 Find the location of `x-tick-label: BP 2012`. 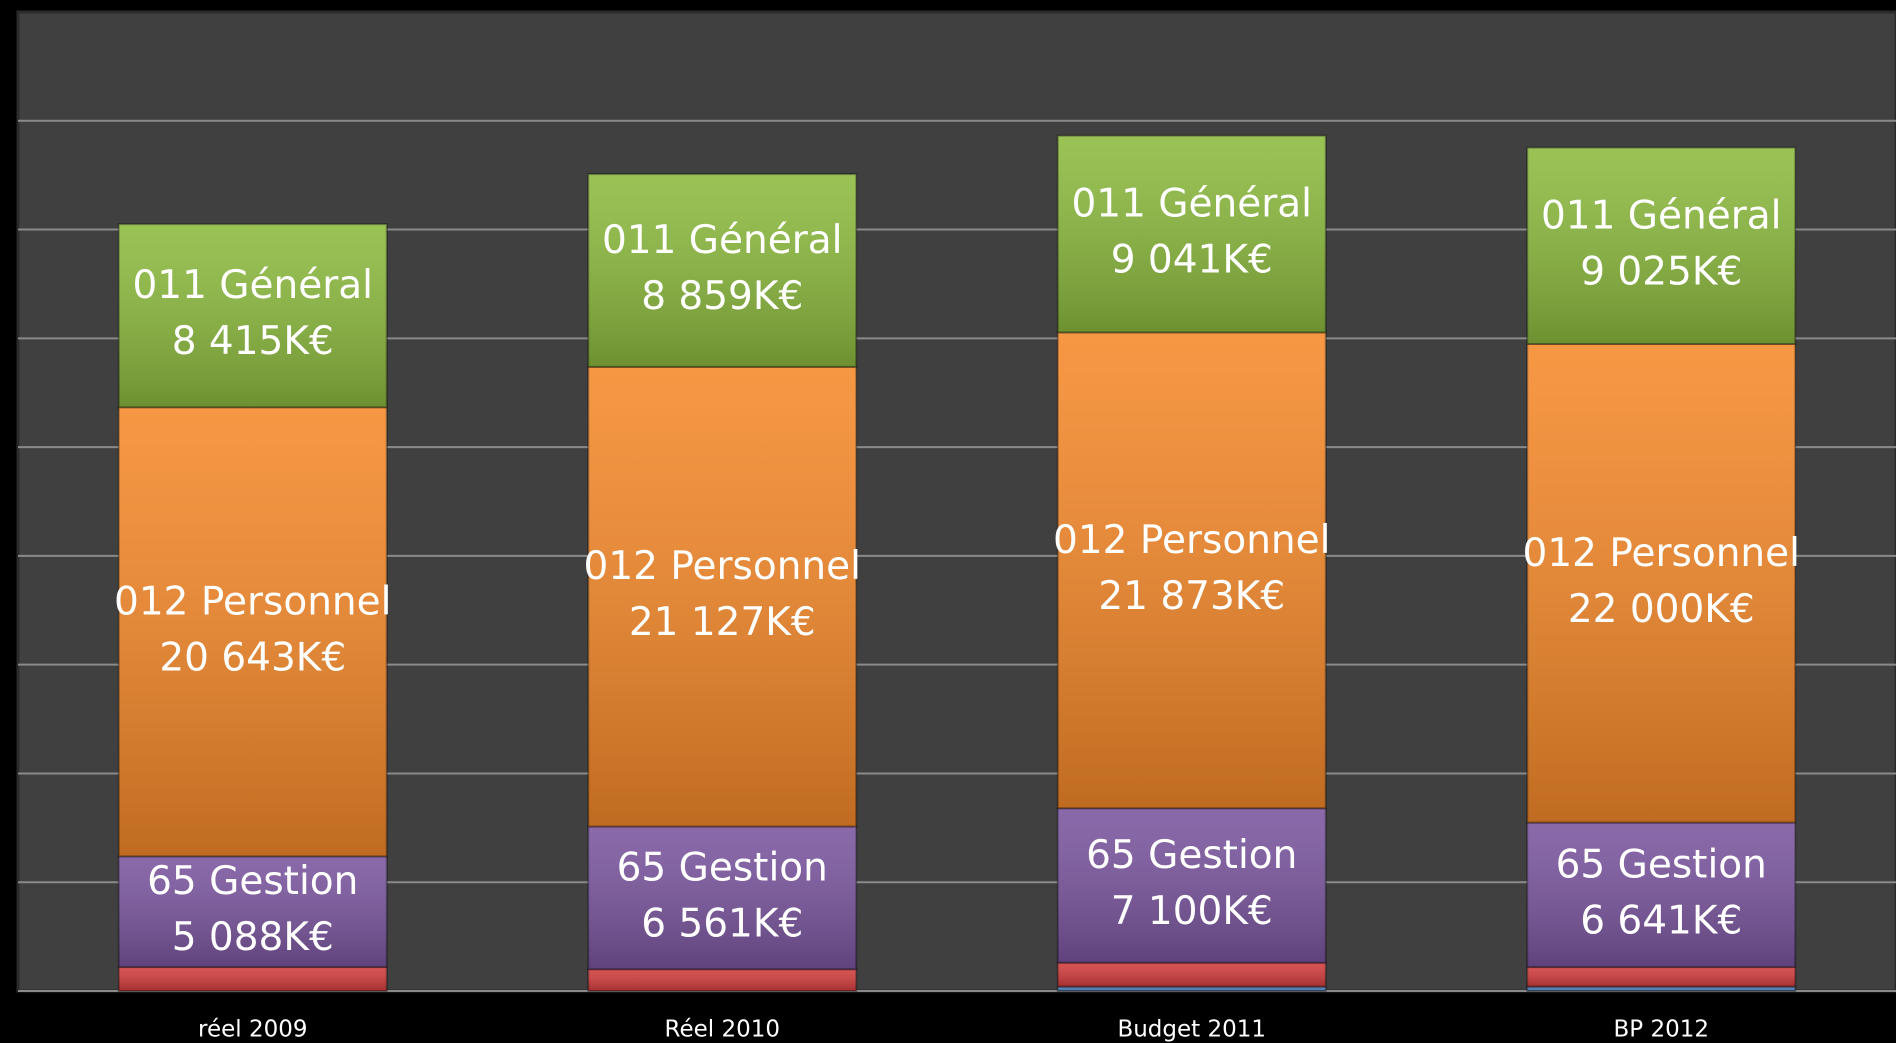

x-tick-label: BP 2012 is located at coordinates (1662, 1030).